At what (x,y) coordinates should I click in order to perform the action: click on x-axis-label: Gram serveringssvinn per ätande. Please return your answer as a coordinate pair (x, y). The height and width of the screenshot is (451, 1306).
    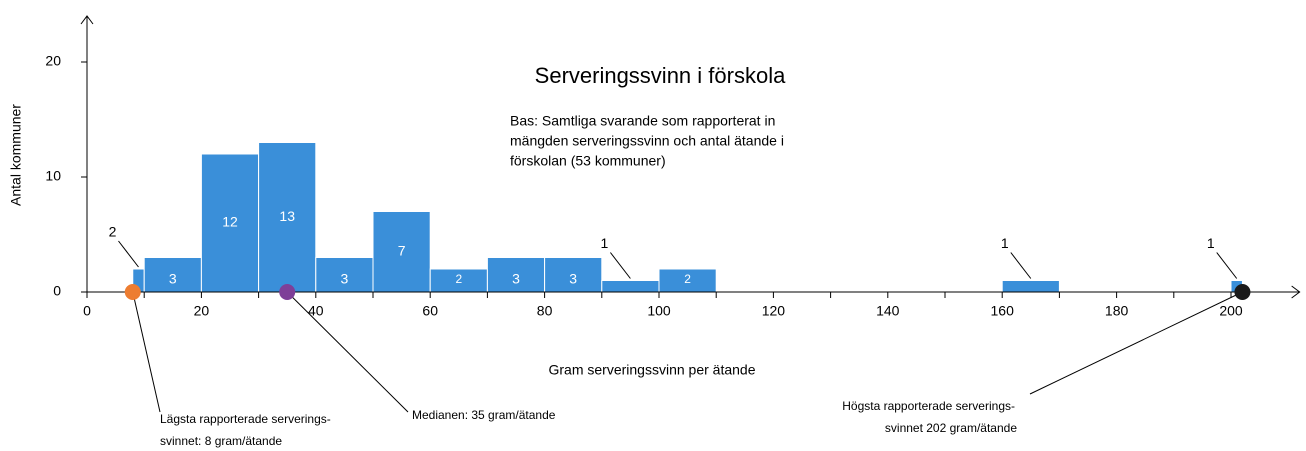
    Looking at the image, I should click on (652, 370).